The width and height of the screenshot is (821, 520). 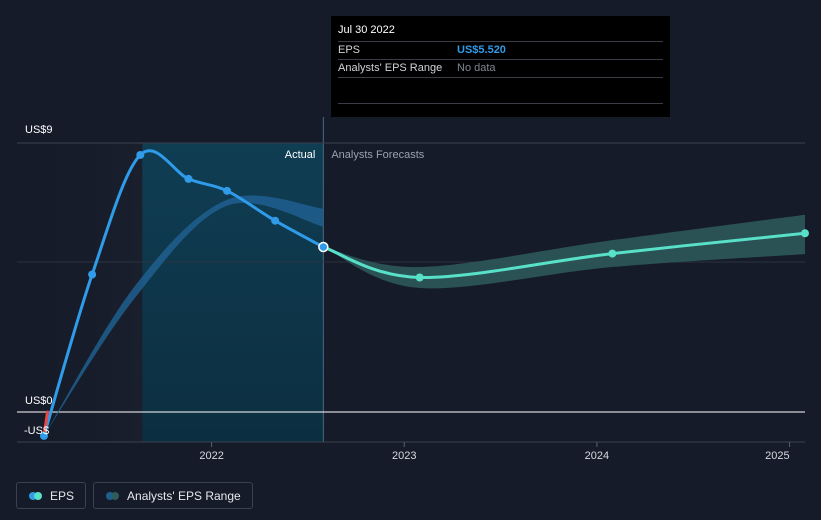 What do you see at coordinates (113, 495) in the screenshot?
I see `range-legend-icon` at bounding box center [113, 495].